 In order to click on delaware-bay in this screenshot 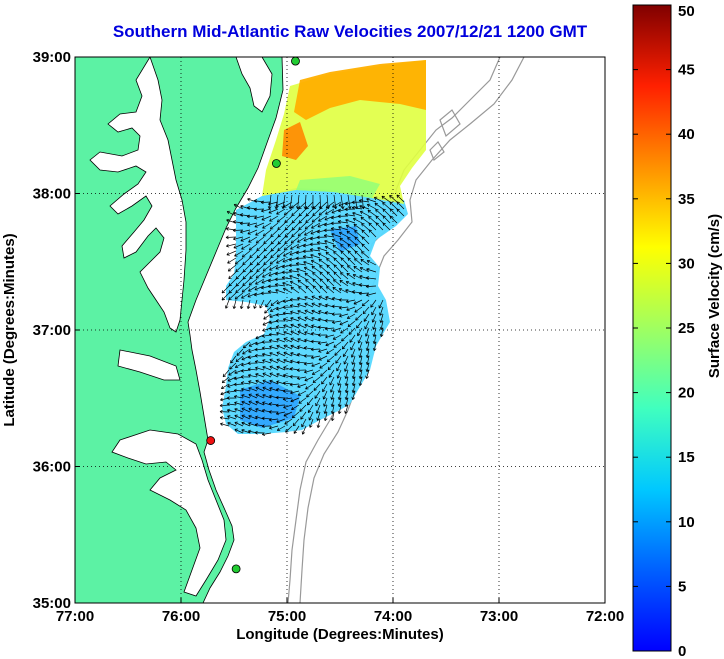, I will do `click(254, 85)`.